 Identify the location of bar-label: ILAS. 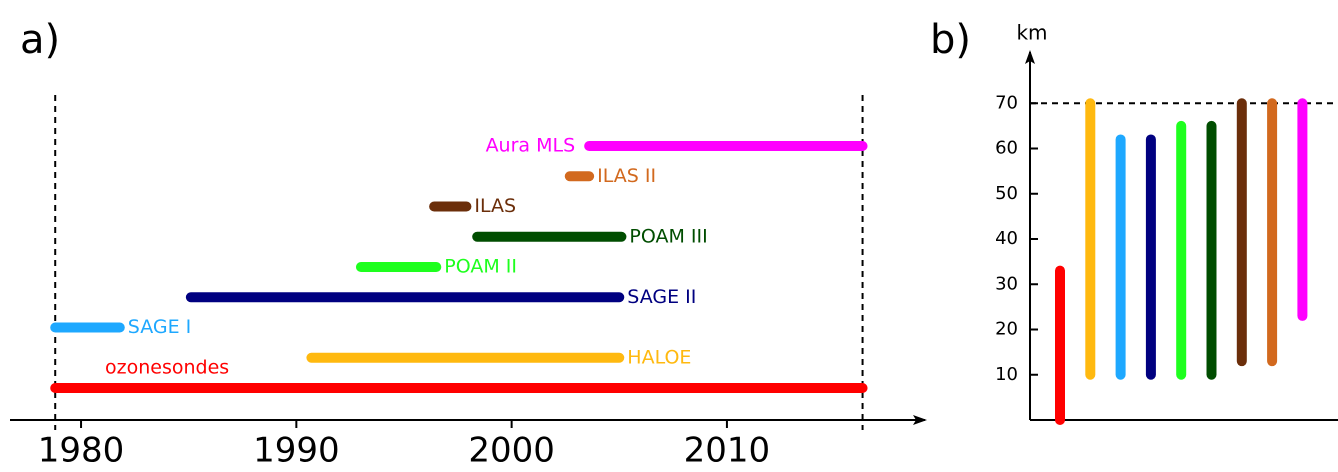
(495, 206).